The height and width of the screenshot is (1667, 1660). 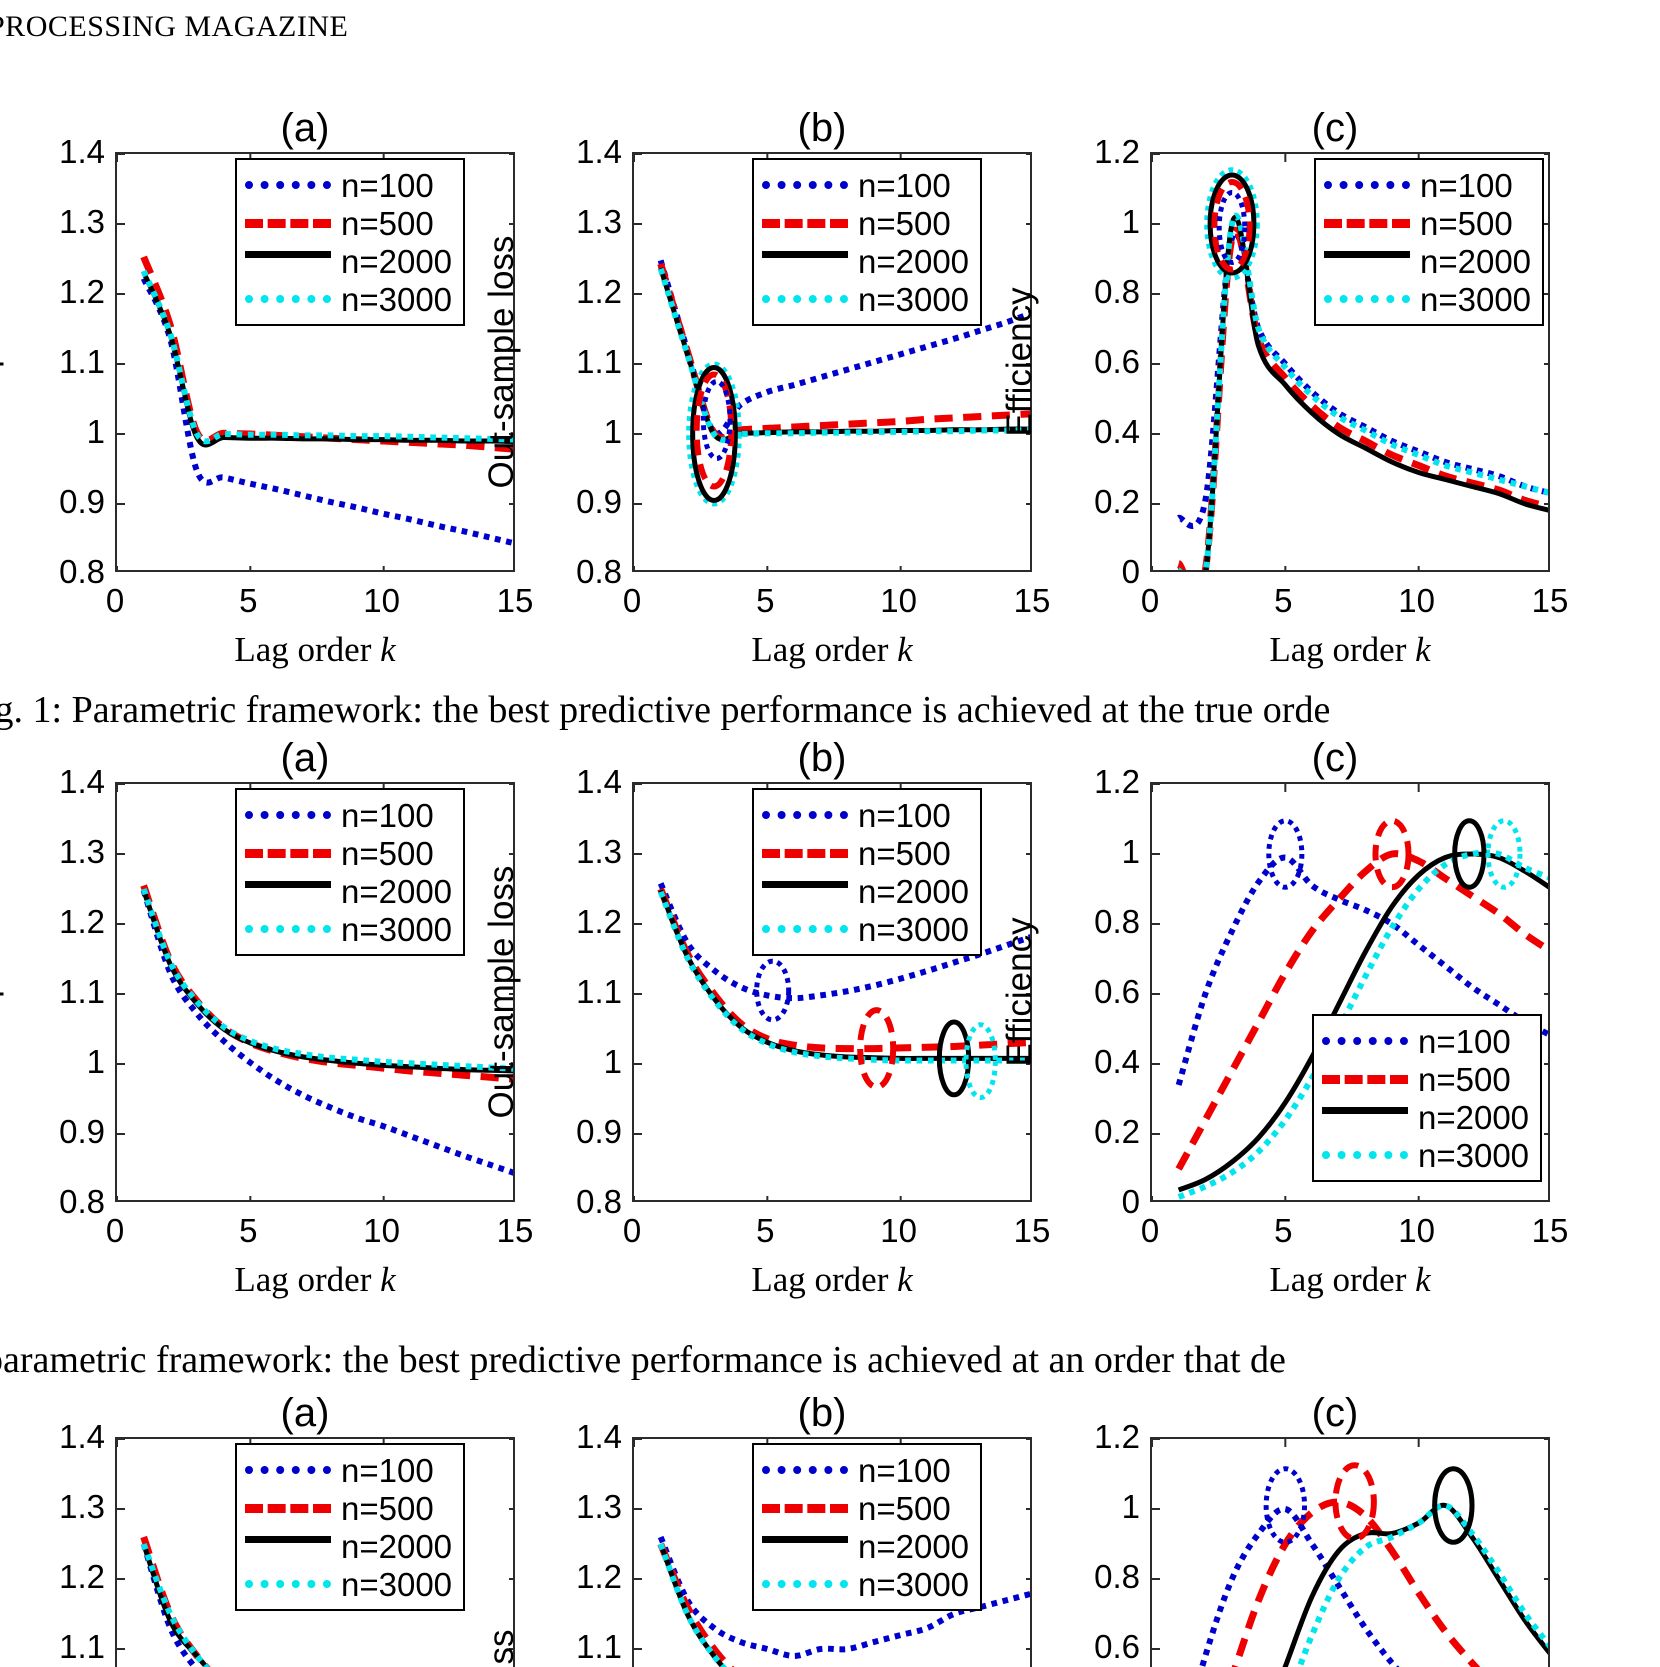 I want to click on y-tick-label: 0.2, so click(x=1117, y=1131).